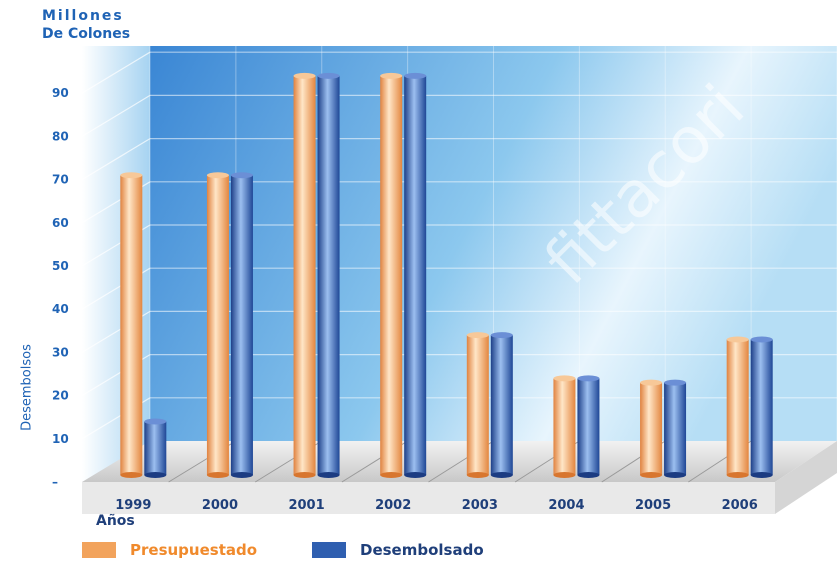 This screenshot has height=563, width=837. Describe the element at coordinates (131, 325) in the screenshot. I see `bar-presupuestado-1999` at that location.